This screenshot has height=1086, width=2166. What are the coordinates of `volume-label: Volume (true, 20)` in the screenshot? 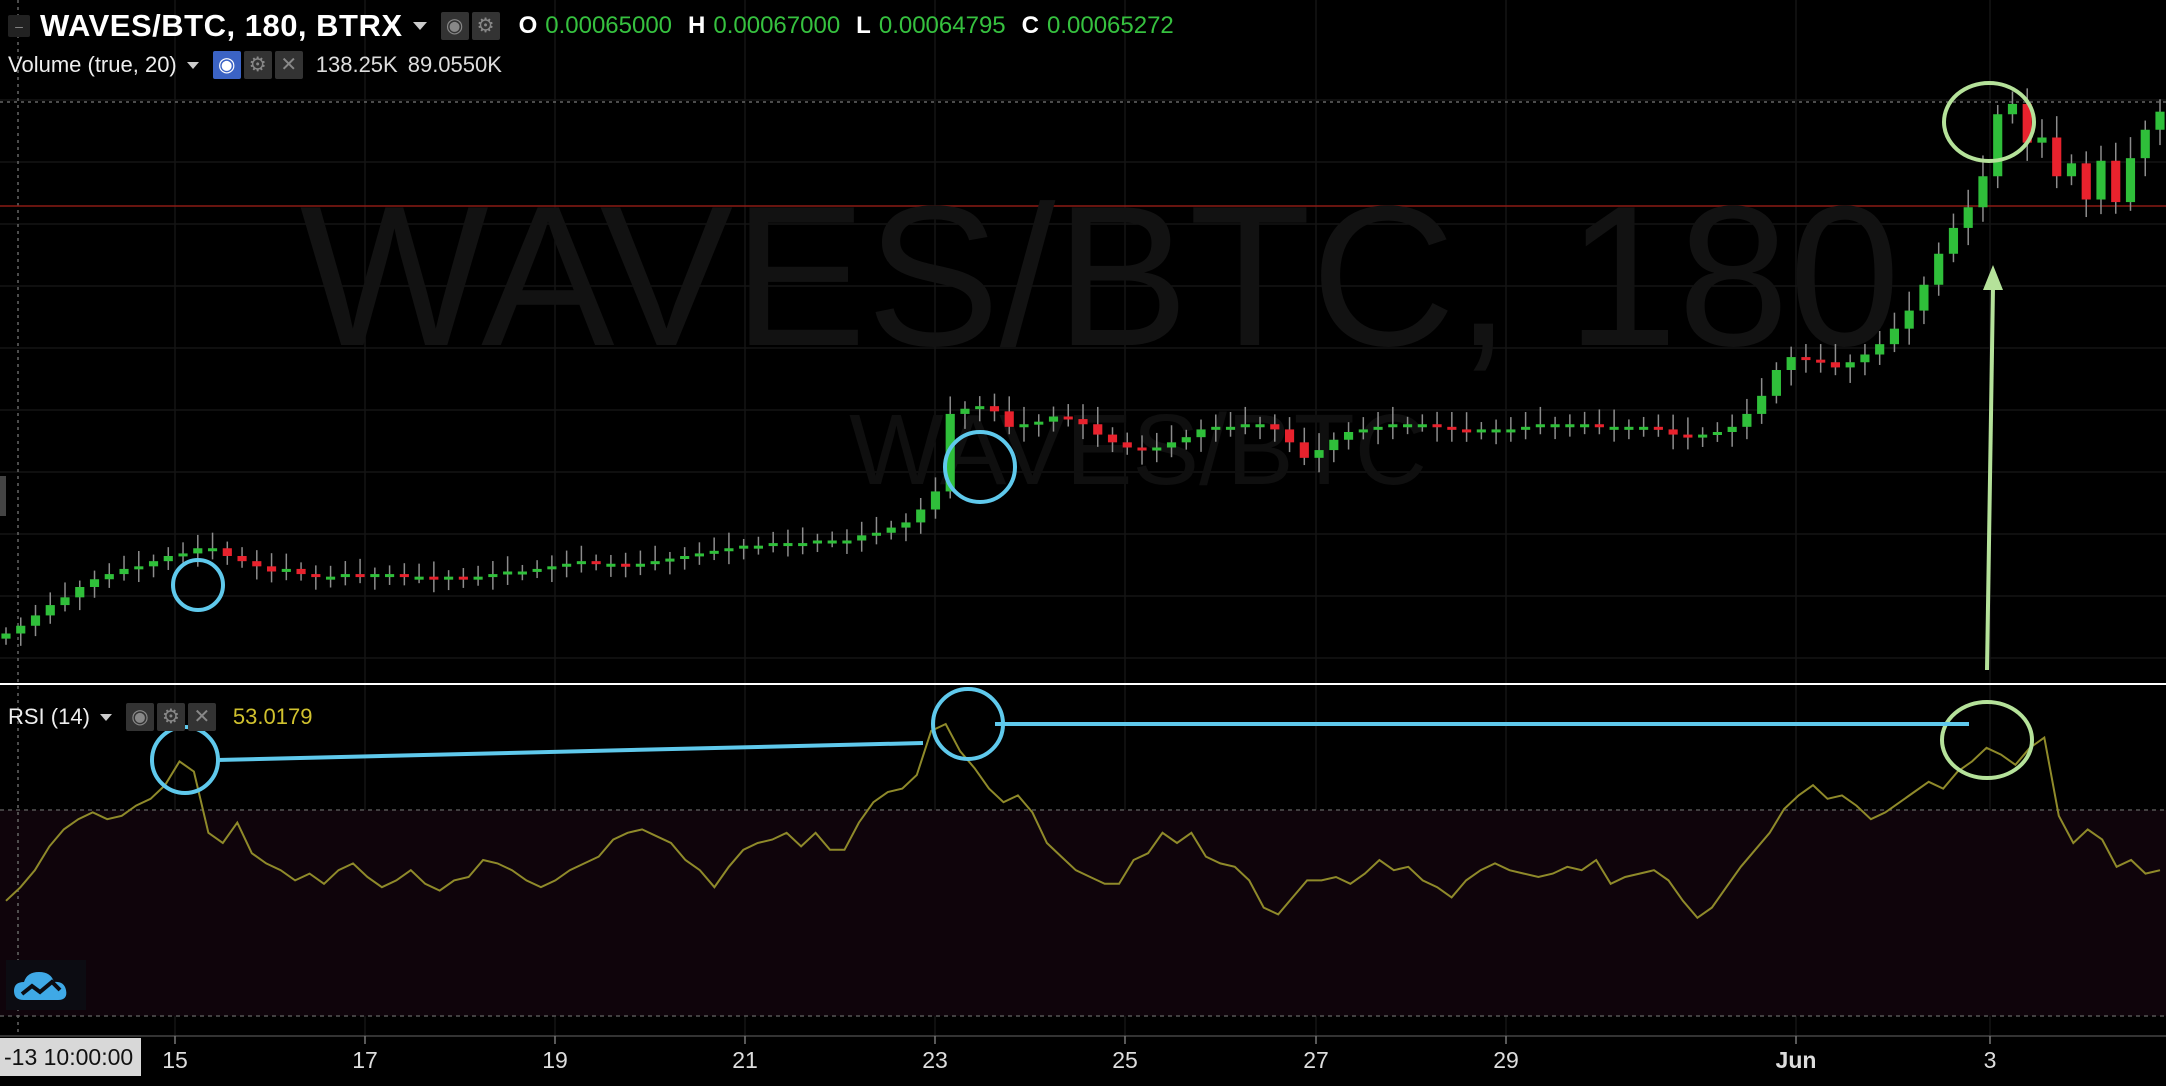 It's located at (92, 64).